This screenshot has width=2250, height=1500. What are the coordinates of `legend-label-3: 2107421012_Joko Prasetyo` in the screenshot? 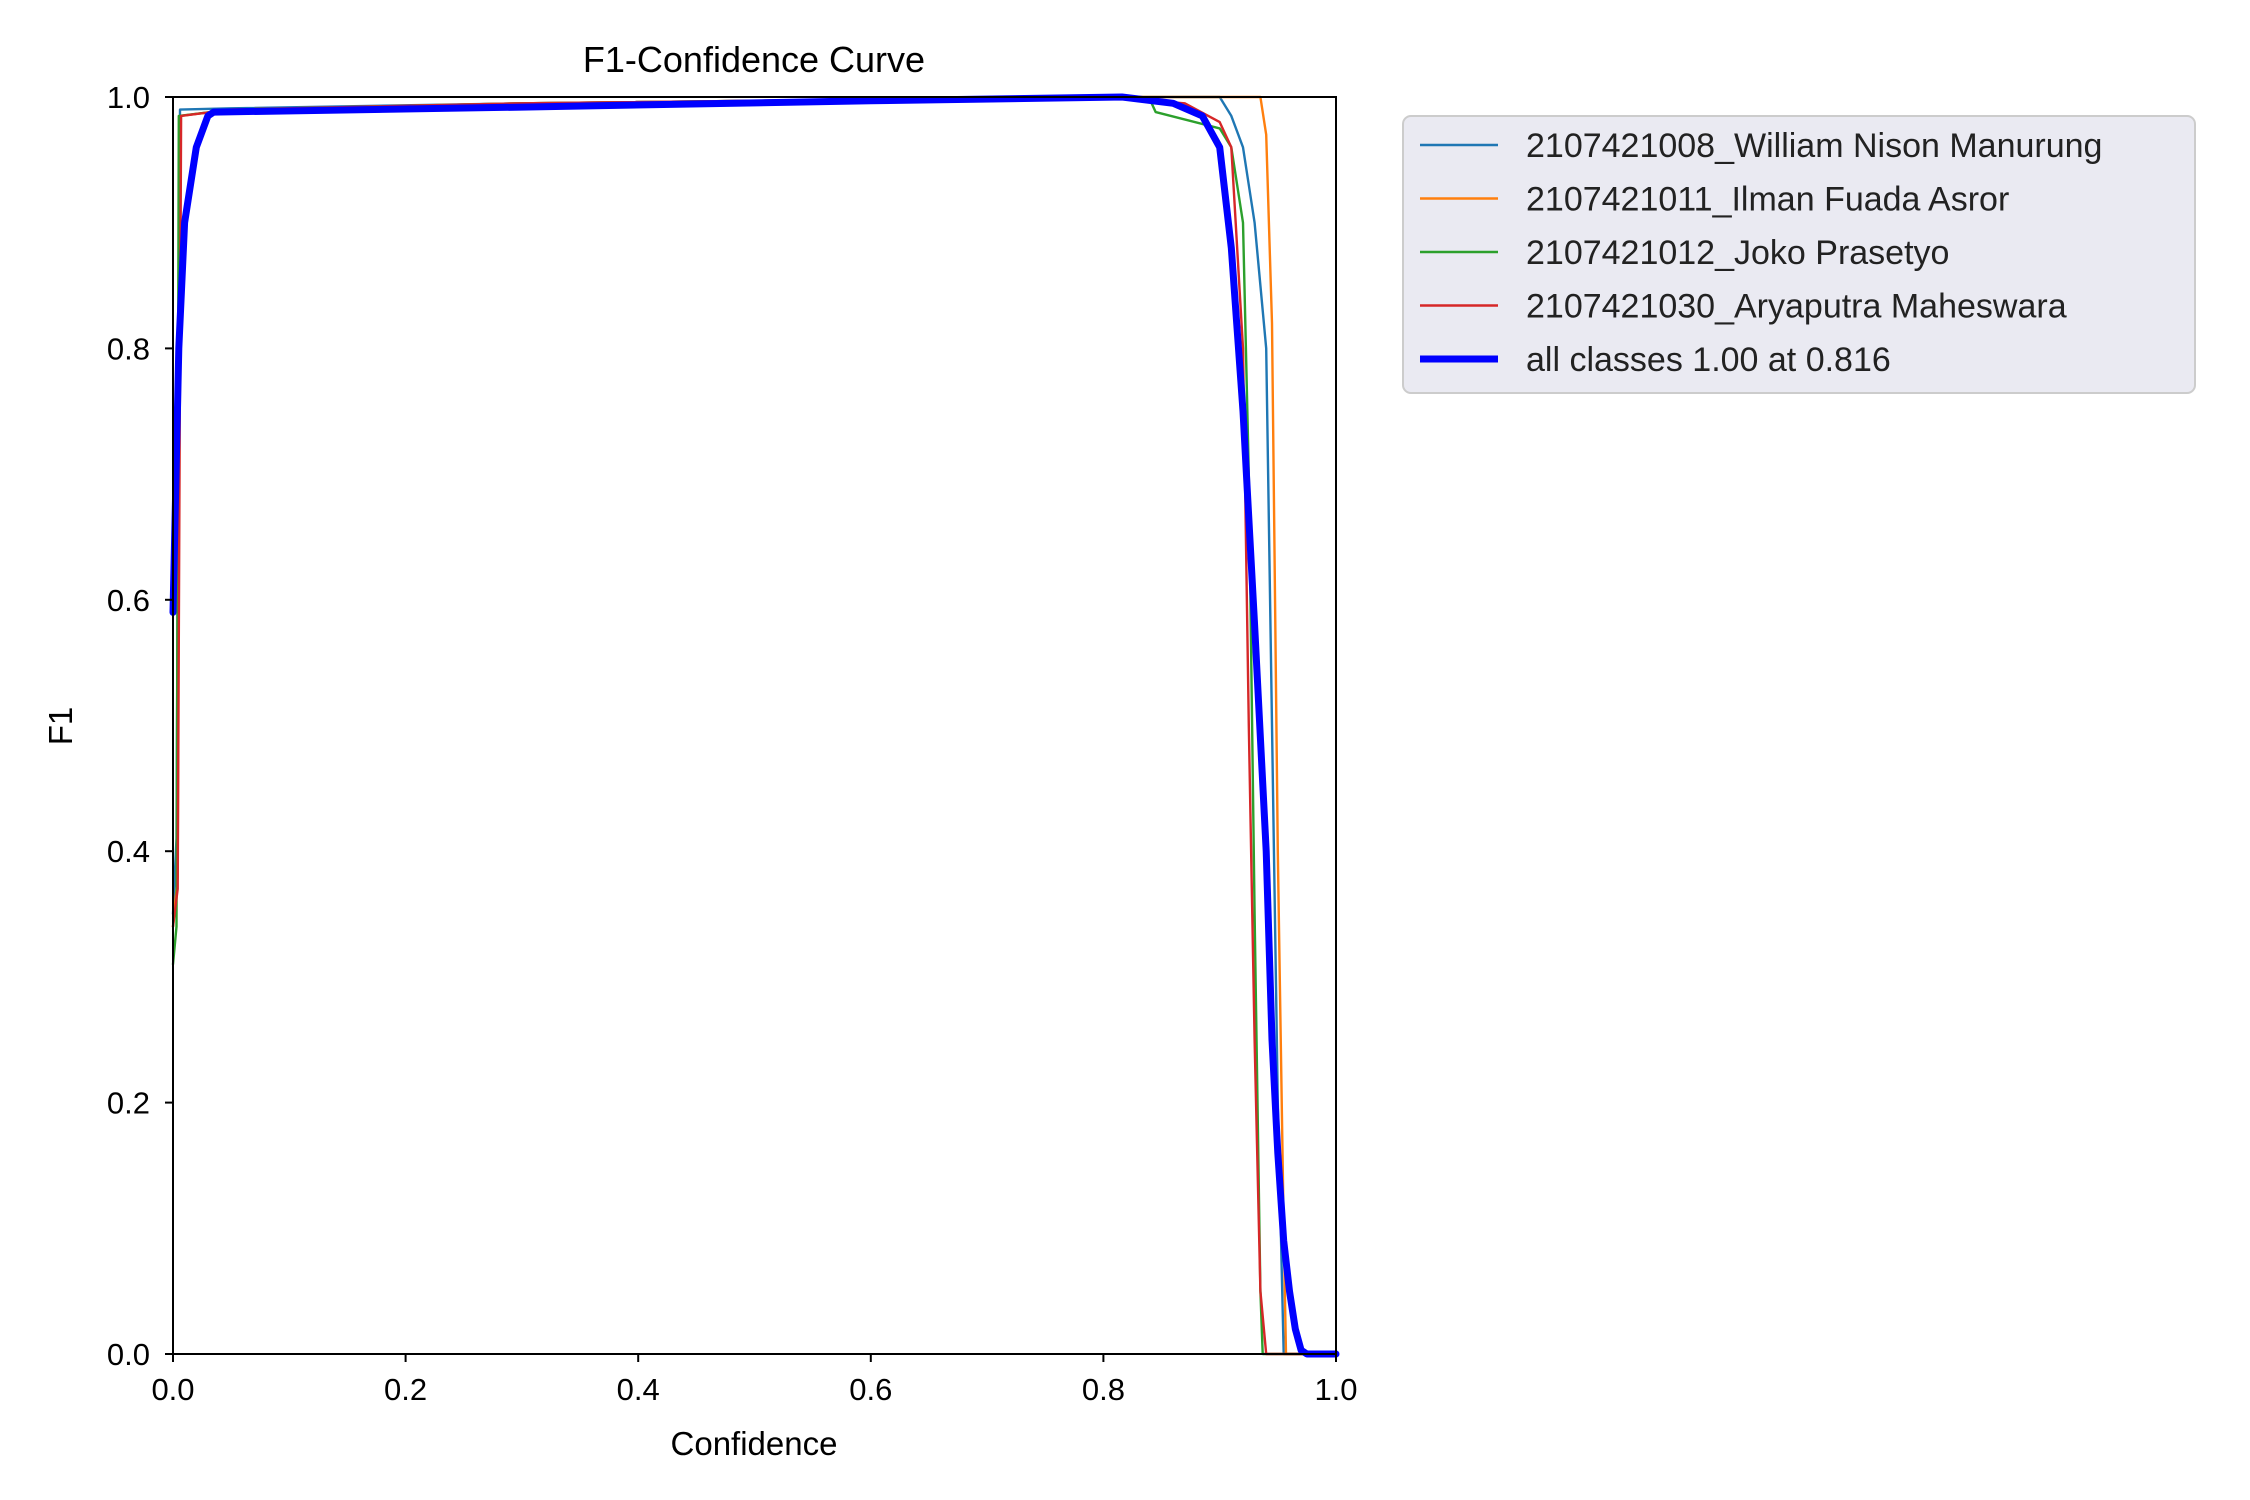 It's located at (1737, 253).